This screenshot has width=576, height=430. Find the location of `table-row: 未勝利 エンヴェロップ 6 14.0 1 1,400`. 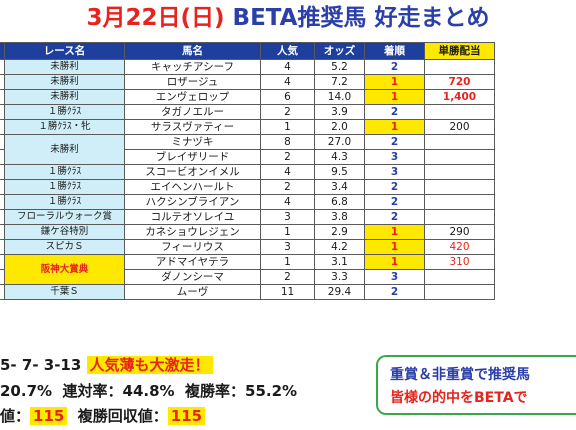

table-row: 未勝利 エンヴェロップ 6 14.0 1 1,400 is located at coordinates (247, 97).